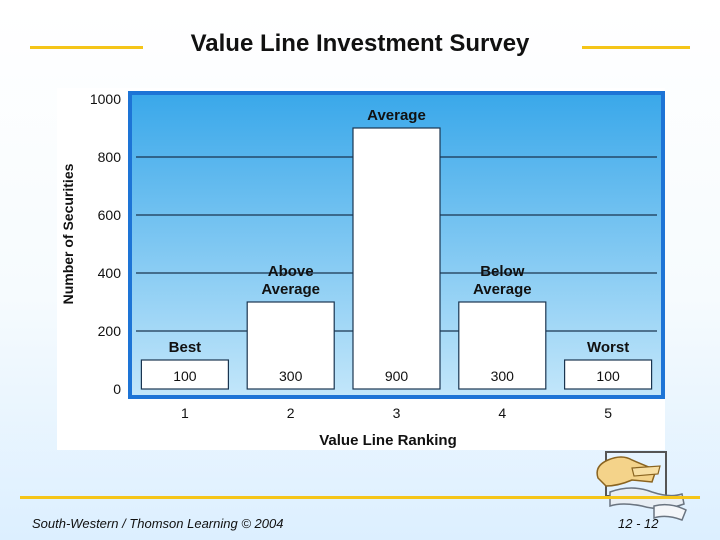 The width and height of the screenshot is (720, 540). Describe the element at coordinates (105, 99) in the screenshot. I see `y-tick-label: 1000` at that location.